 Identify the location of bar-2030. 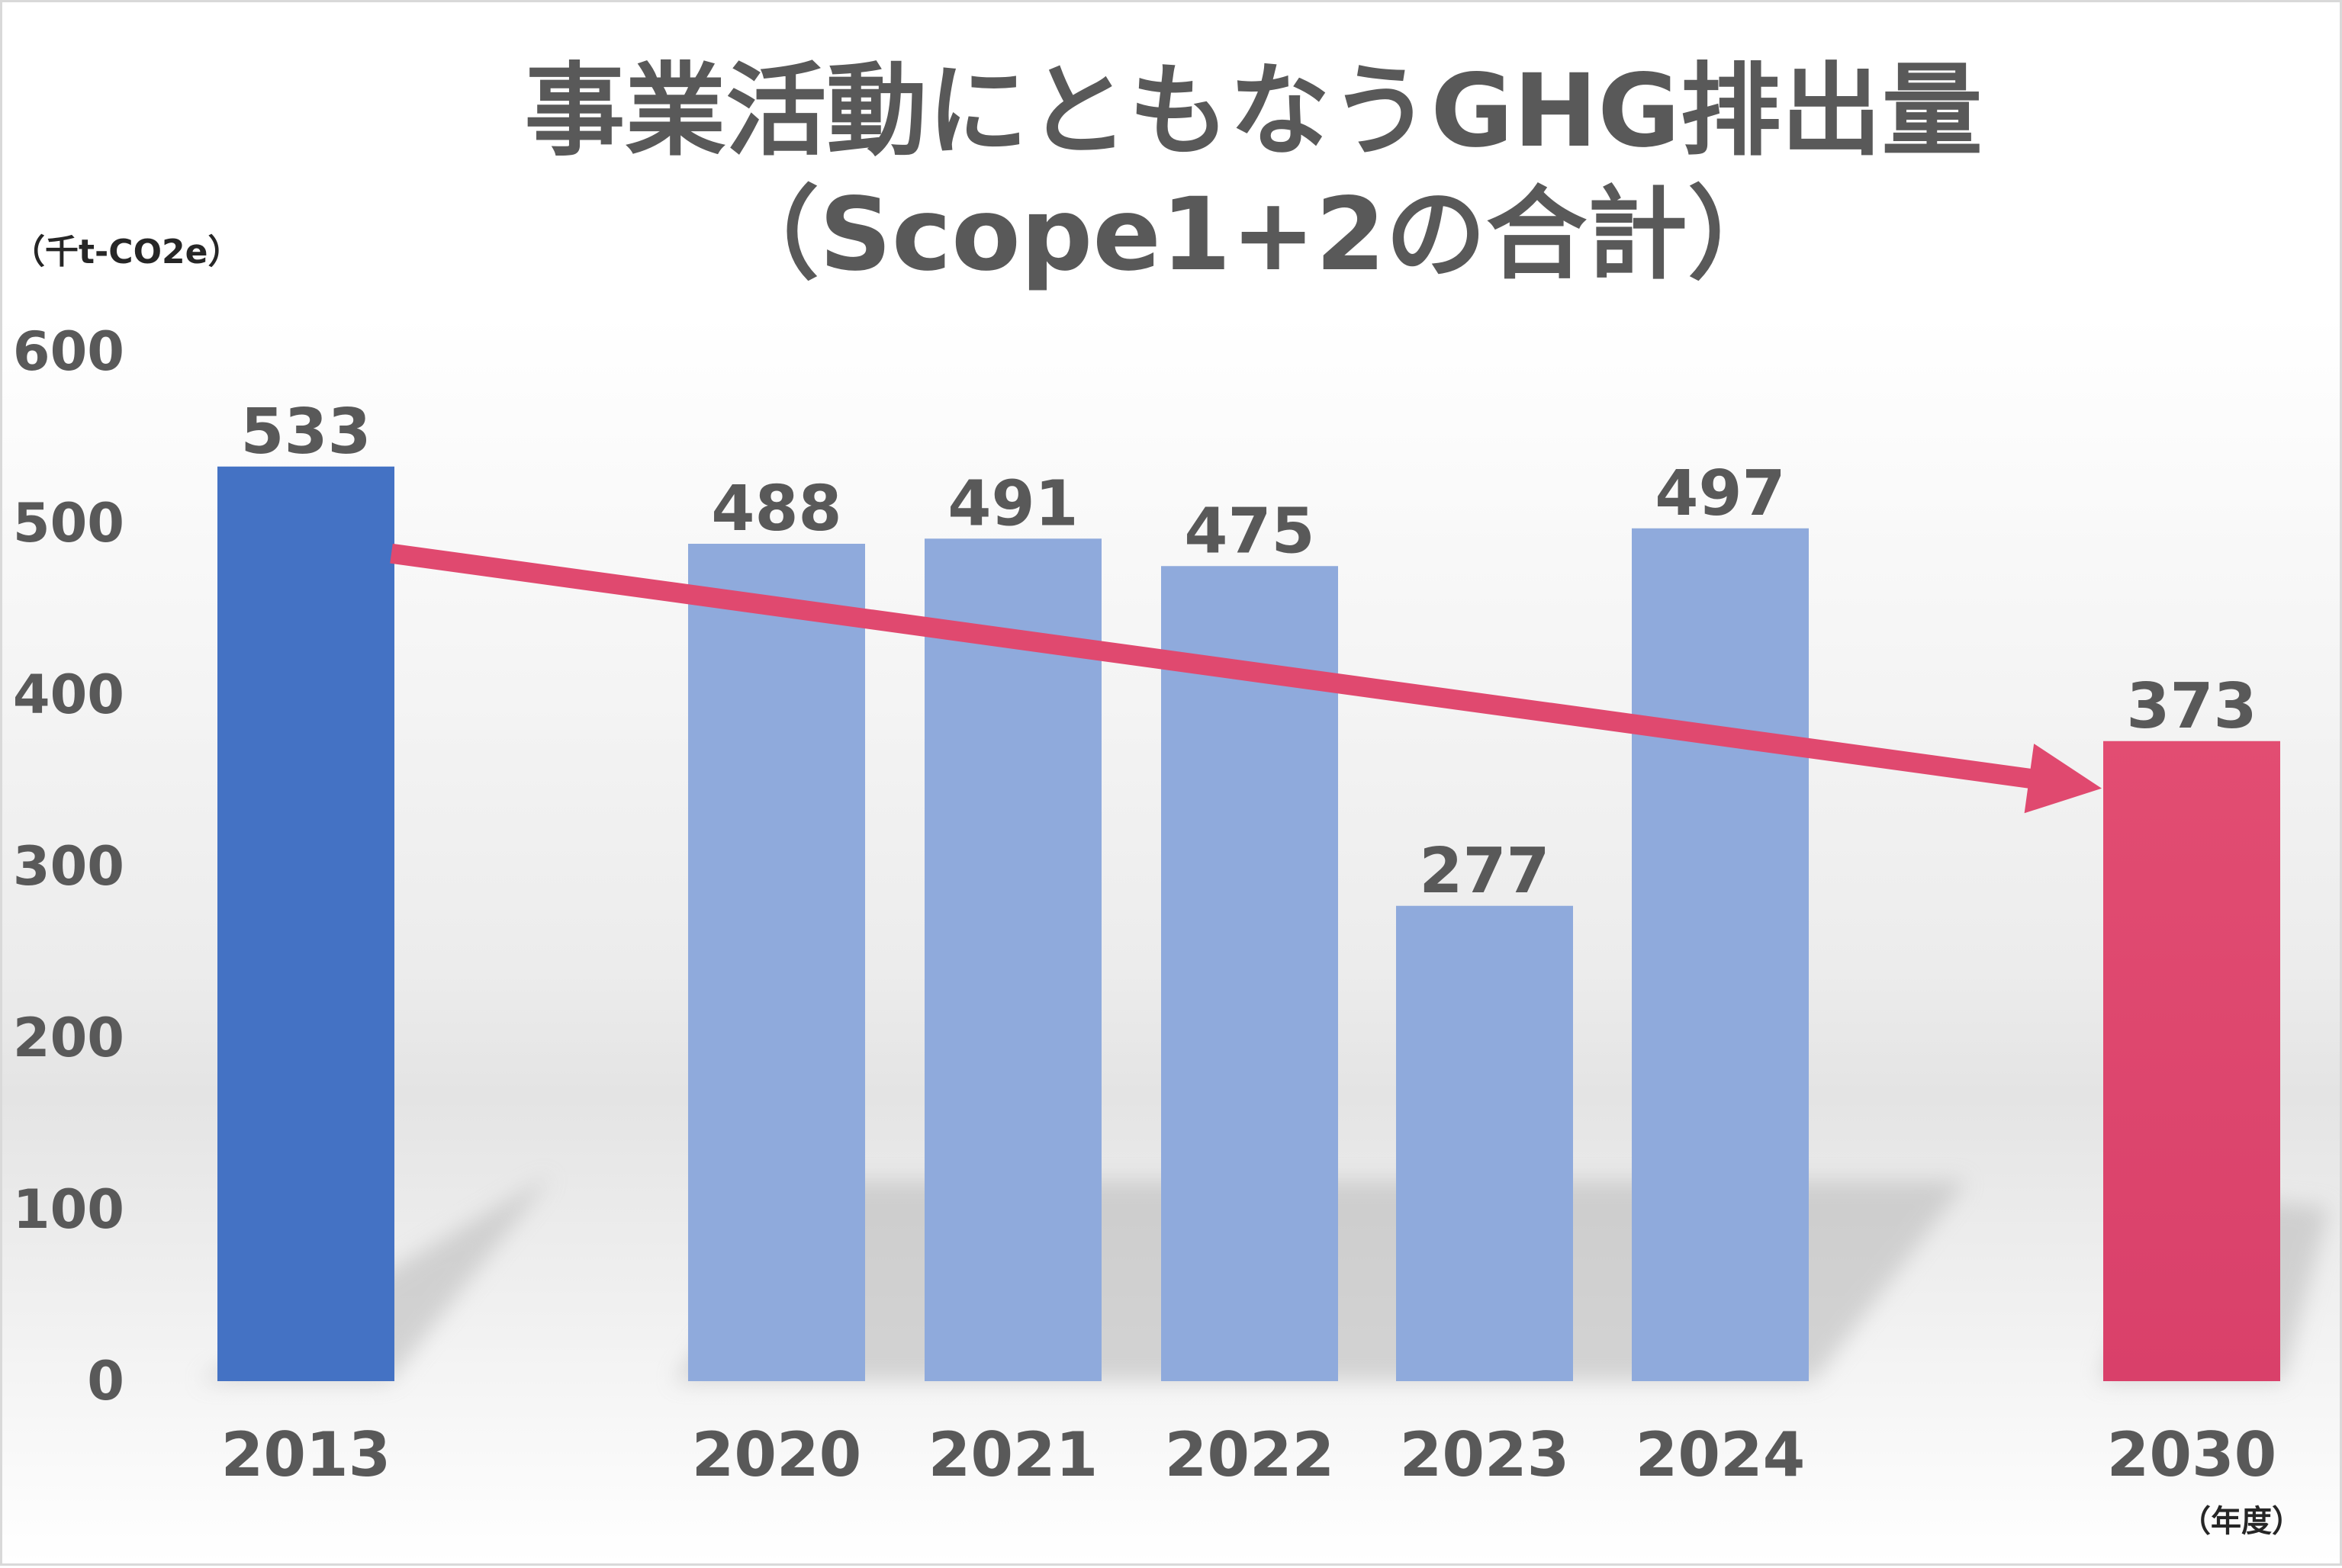
(2191, 1061).